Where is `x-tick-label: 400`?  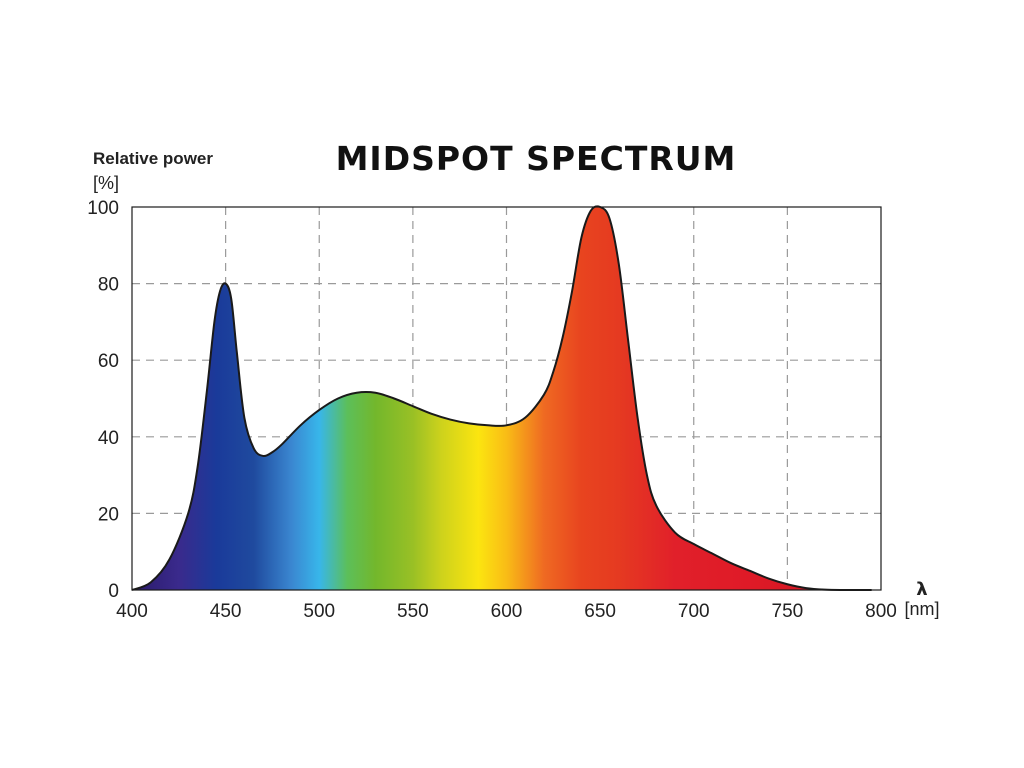
x-tick-label: 400 is located at coordinates (132, 611).